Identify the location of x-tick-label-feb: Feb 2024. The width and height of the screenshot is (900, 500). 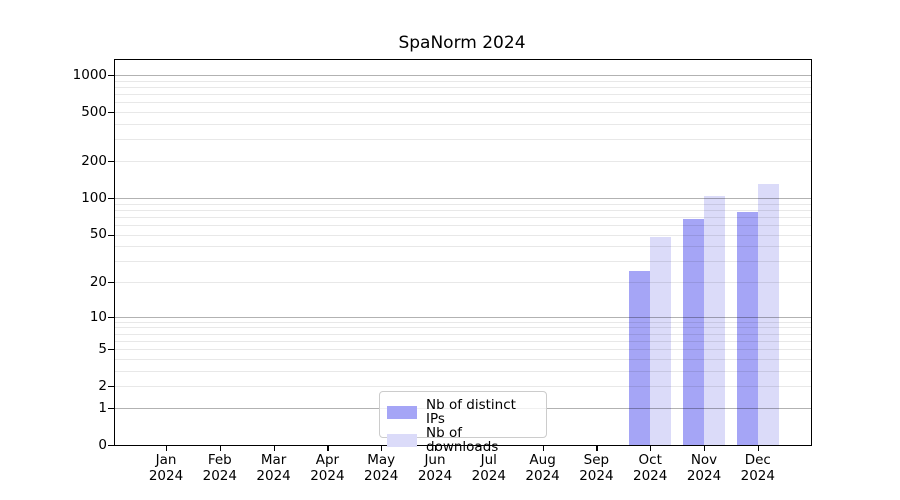
(219, 468).